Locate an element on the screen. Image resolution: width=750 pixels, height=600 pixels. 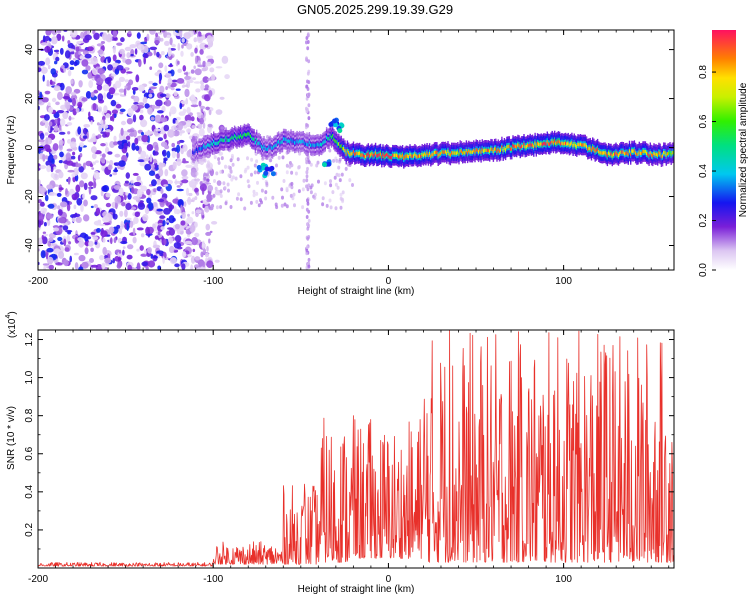
spectrogram-x-tick-label: 0 is located at coordinates (389, 281).